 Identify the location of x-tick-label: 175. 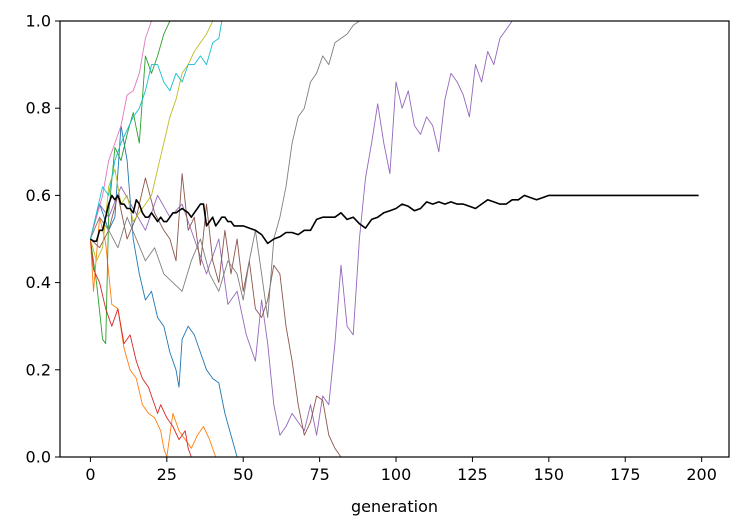
(625, 474).